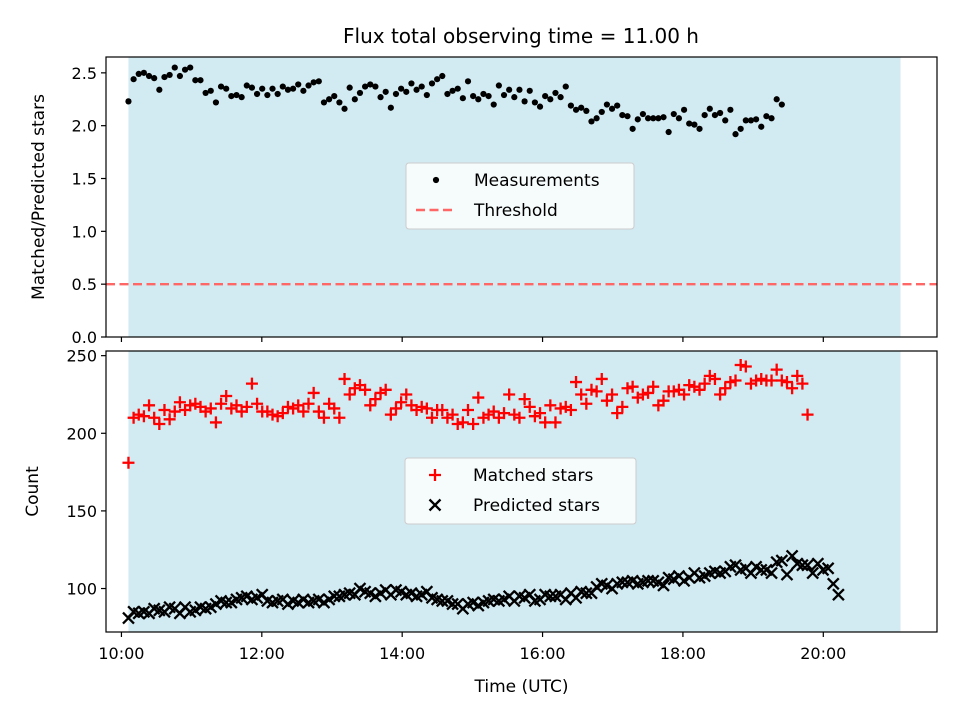 This screenshot has height=720, width=960. I want to click on y-tick-label: 0.0, so click(84, 337).